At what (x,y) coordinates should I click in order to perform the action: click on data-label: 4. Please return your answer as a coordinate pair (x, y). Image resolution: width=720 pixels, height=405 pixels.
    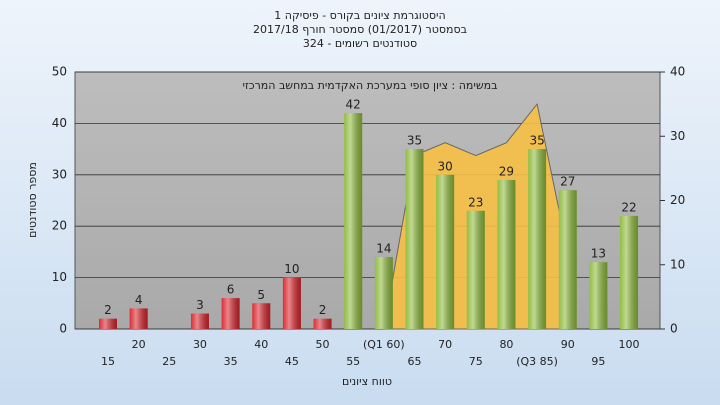
    Looking at the image, I should click on (139, 300).